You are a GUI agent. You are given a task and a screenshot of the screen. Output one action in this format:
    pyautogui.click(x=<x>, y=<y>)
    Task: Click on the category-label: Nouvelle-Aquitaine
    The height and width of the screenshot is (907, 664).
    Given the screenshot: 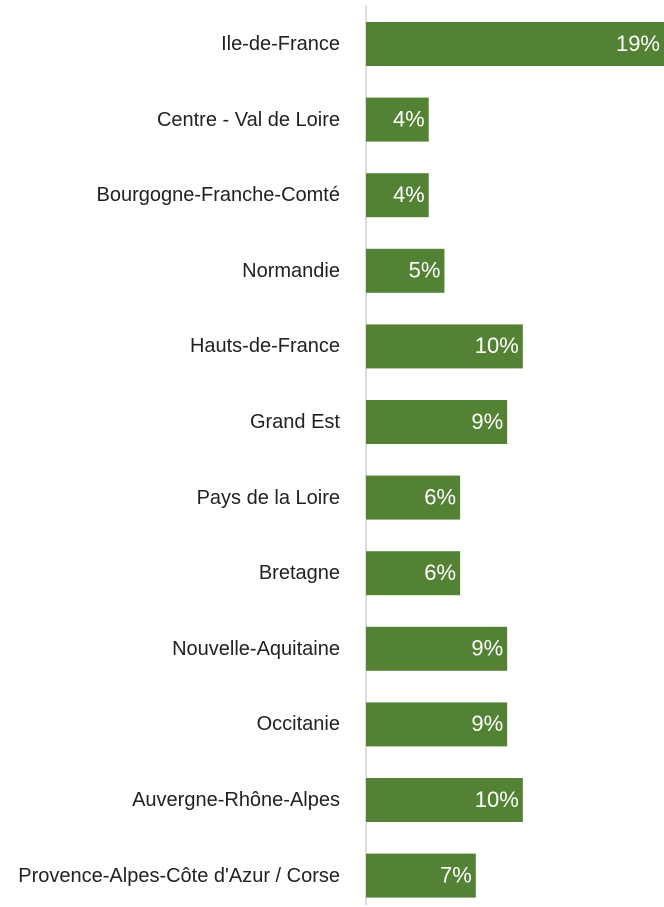 What is the action you would take?
    pyautogui.click(x=256, y=648)
    